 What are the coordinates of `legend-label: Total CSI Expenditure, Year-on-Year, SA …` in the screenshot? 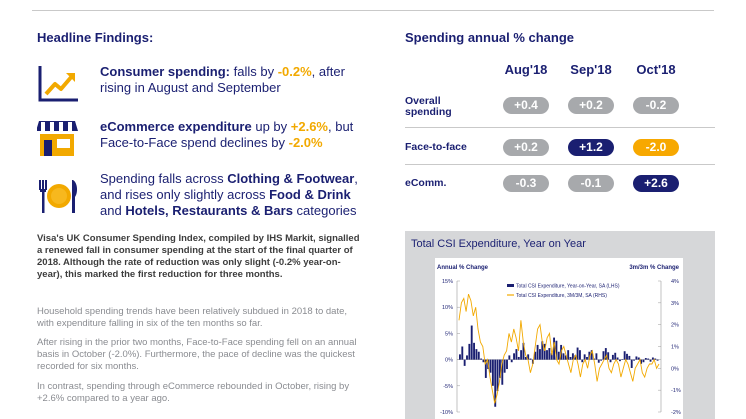 It's located at (568, 287).